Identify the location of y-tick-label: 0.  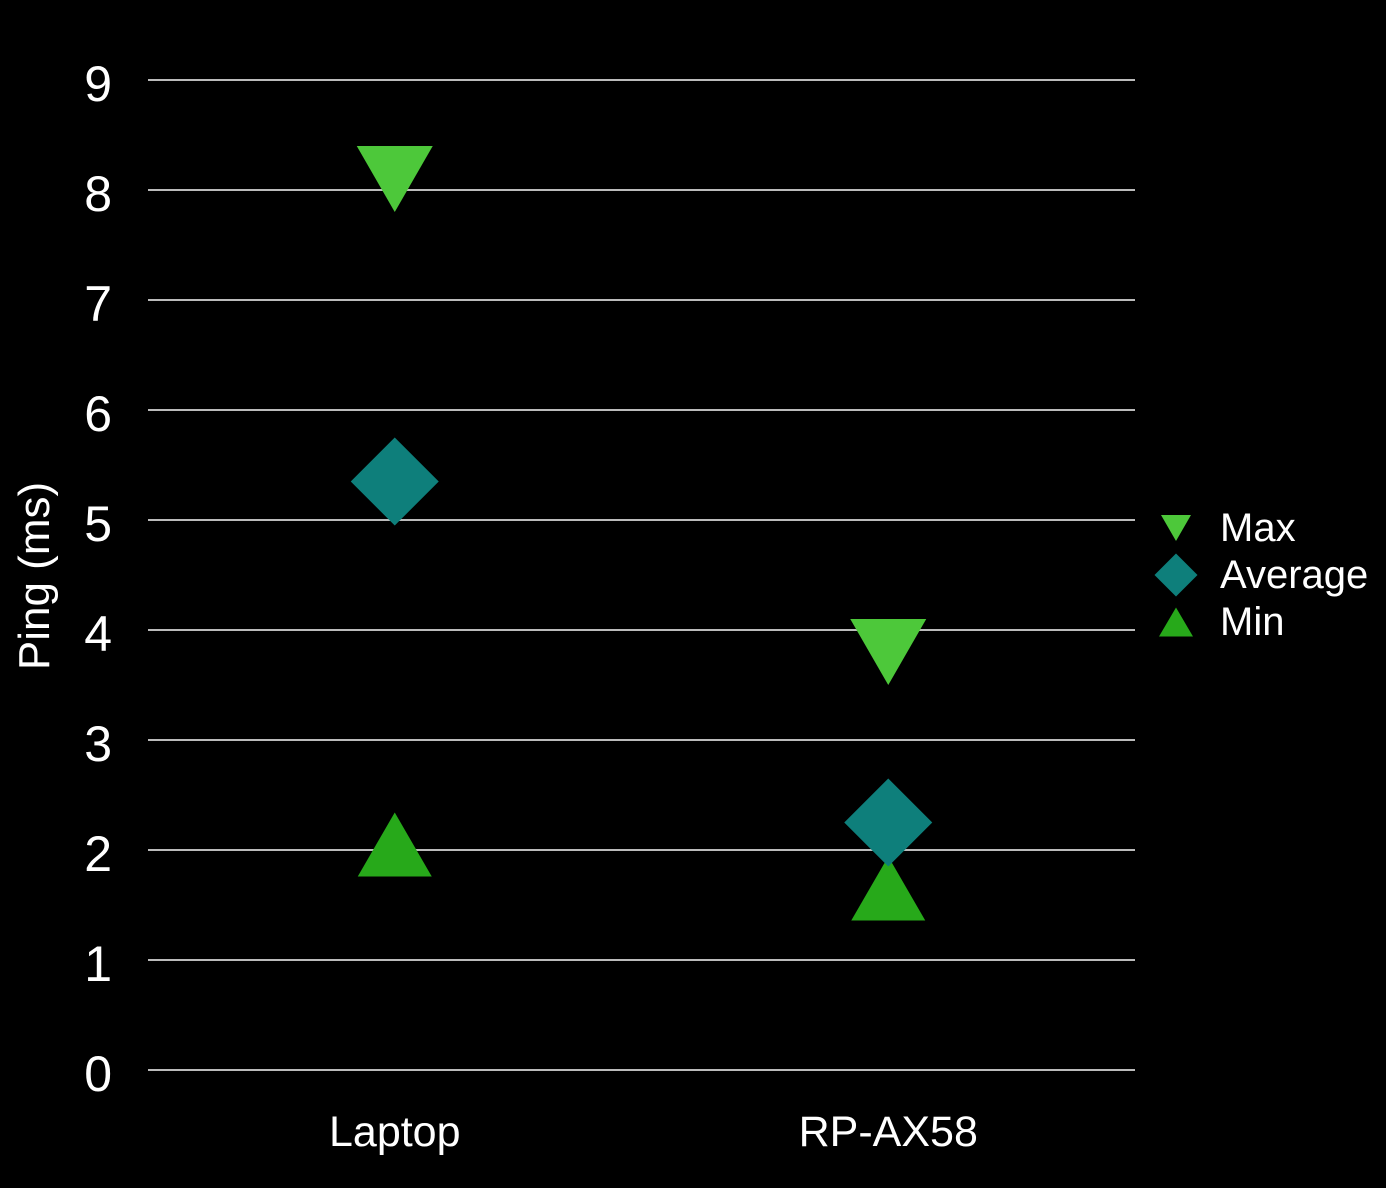
(98, 1074).